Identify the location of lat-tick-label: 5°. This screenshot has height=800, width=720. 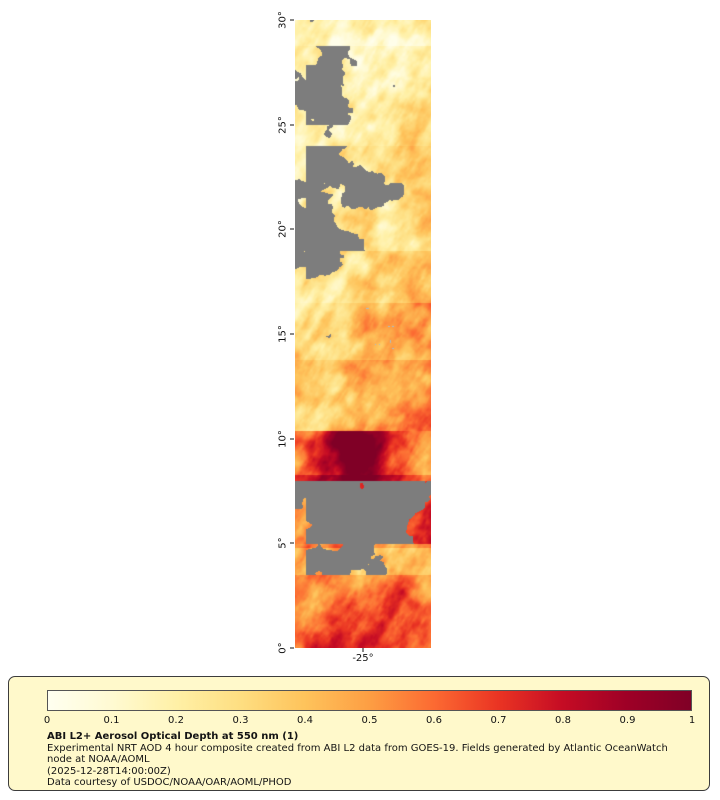
(283, 543).